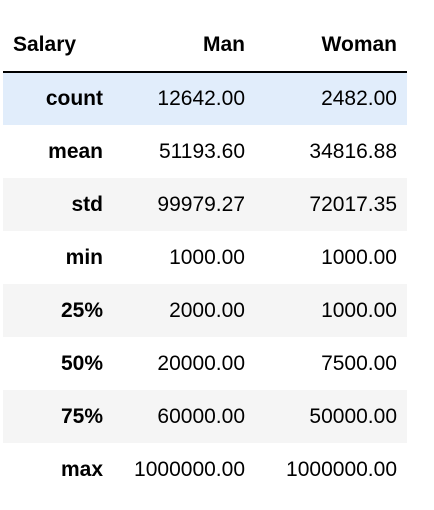  Describe the element at coordinates (81, 310) in the screenshot. I see `row-label-25: 25%` at that location.